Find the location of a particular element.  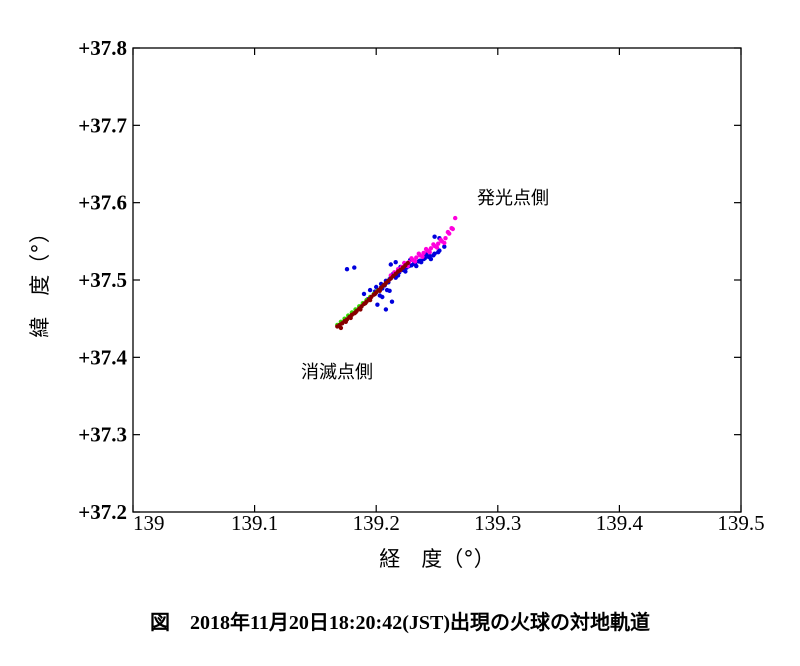

x-tick-label: 139 is located at coordinates (149, 523).